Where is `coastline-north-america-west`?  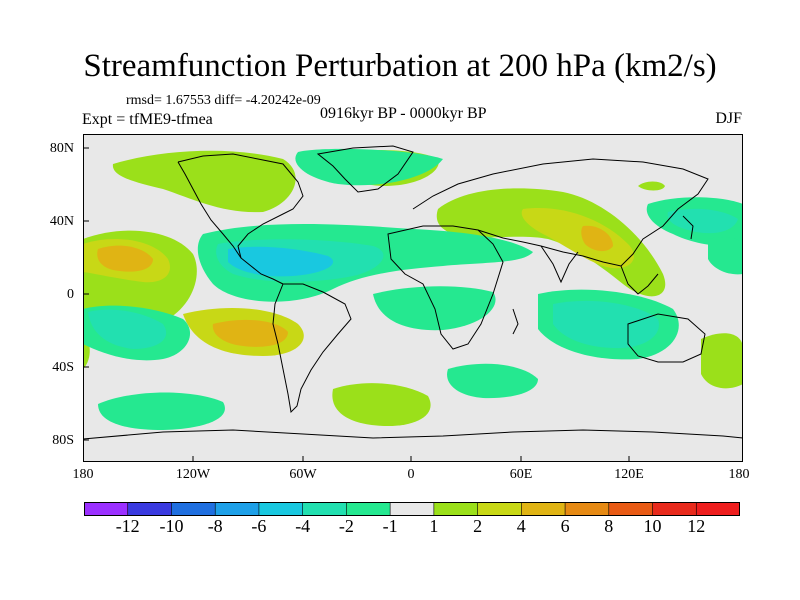
coastline-north-america-west is located at coordinates (209, 210).